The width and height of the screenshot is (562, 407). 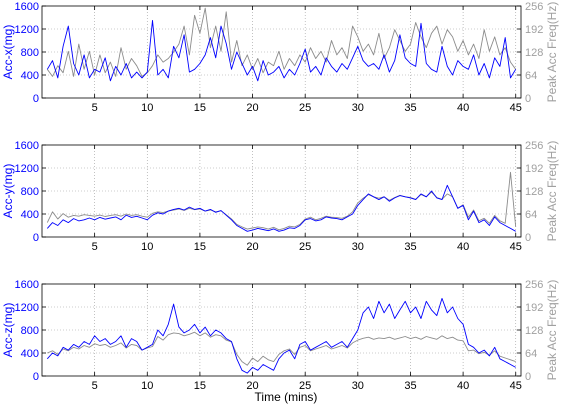 I want to click on peak-freq-series-line, so click(x=281, y=348).